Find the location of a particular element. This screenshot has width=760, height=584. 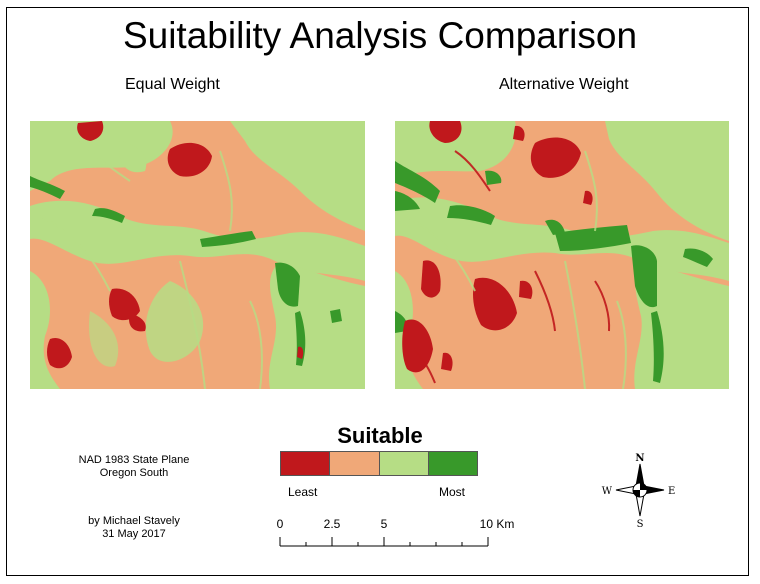

projection-line-2: Oregon South is located at coordinates (134, 473).